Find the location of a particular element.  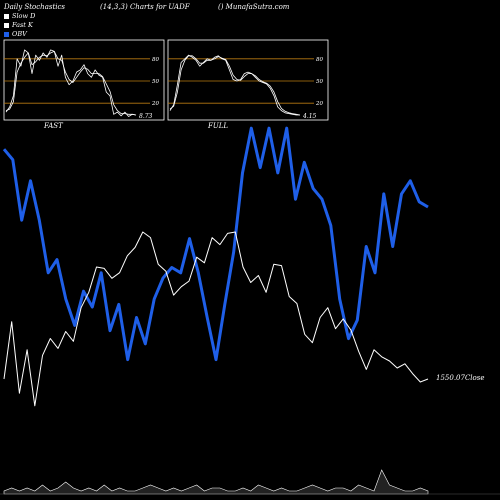

legend-label-obv: OBV is located at coordinates (19, 34).